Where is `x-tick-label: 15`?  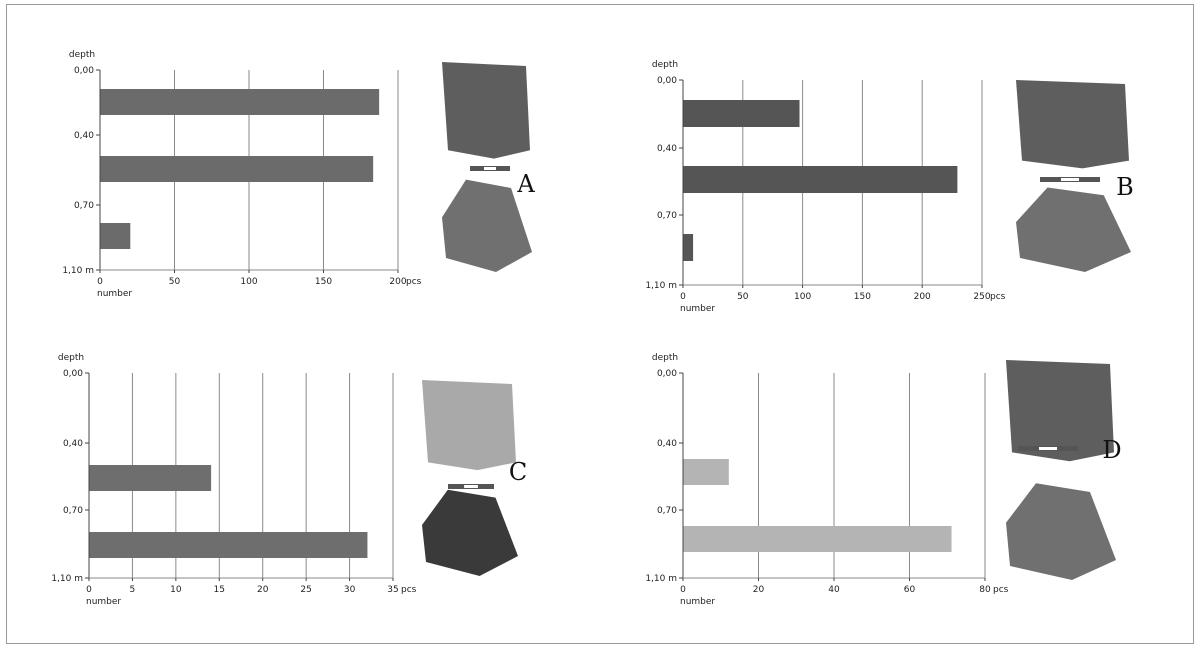
x-tick-label: 15 is located at coordinates (219, 590).